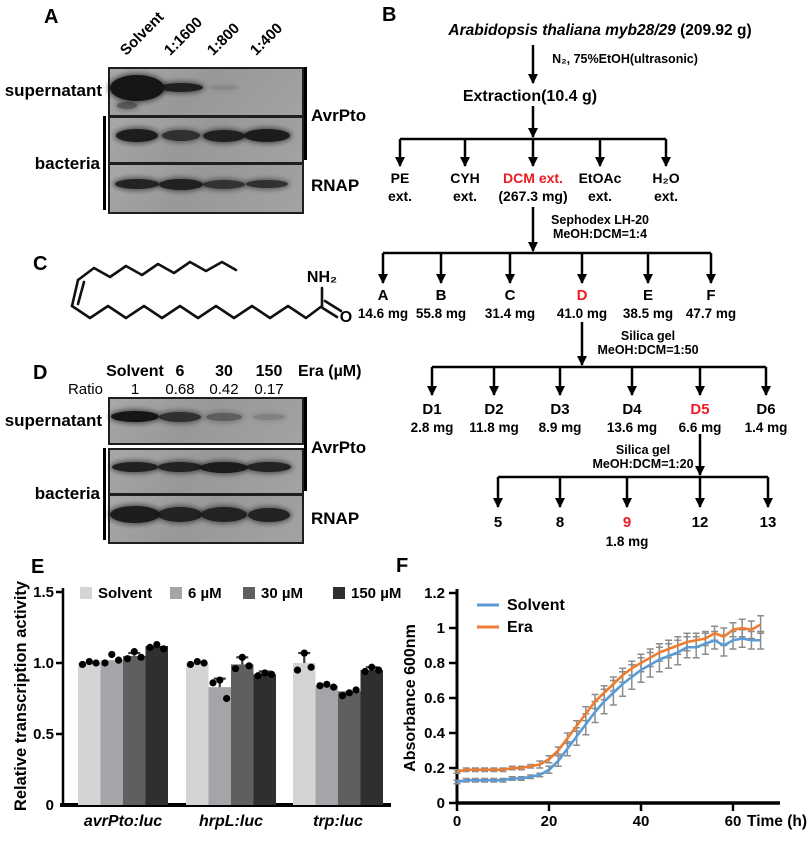 The image size is (808, 849). What do you see at coordinates (609, 698) in the screenshot?
I see `curve-Era` at bounding box center [609, 698].